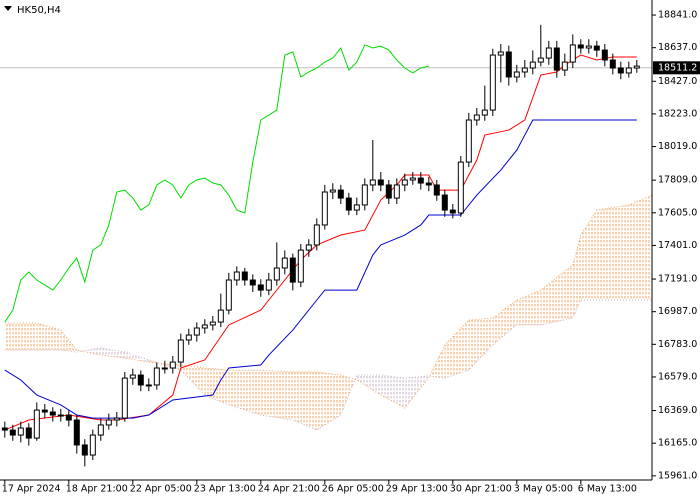  What do you see at coordinates (677, 410) in the screenshot?
I see `y-tick-label: 16369.0` at bounding box center [677, 410].